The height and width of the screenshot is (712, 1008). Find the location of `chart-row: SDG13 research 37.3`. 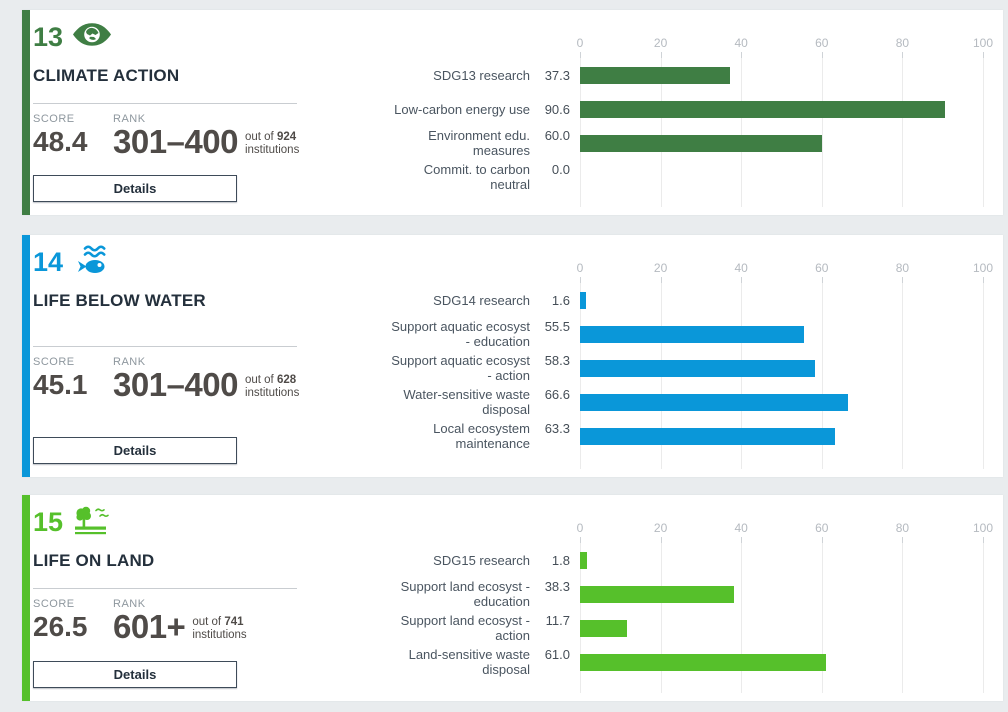

chart-row: SDG13 research 37.3 is located at coordinates (676, 75).